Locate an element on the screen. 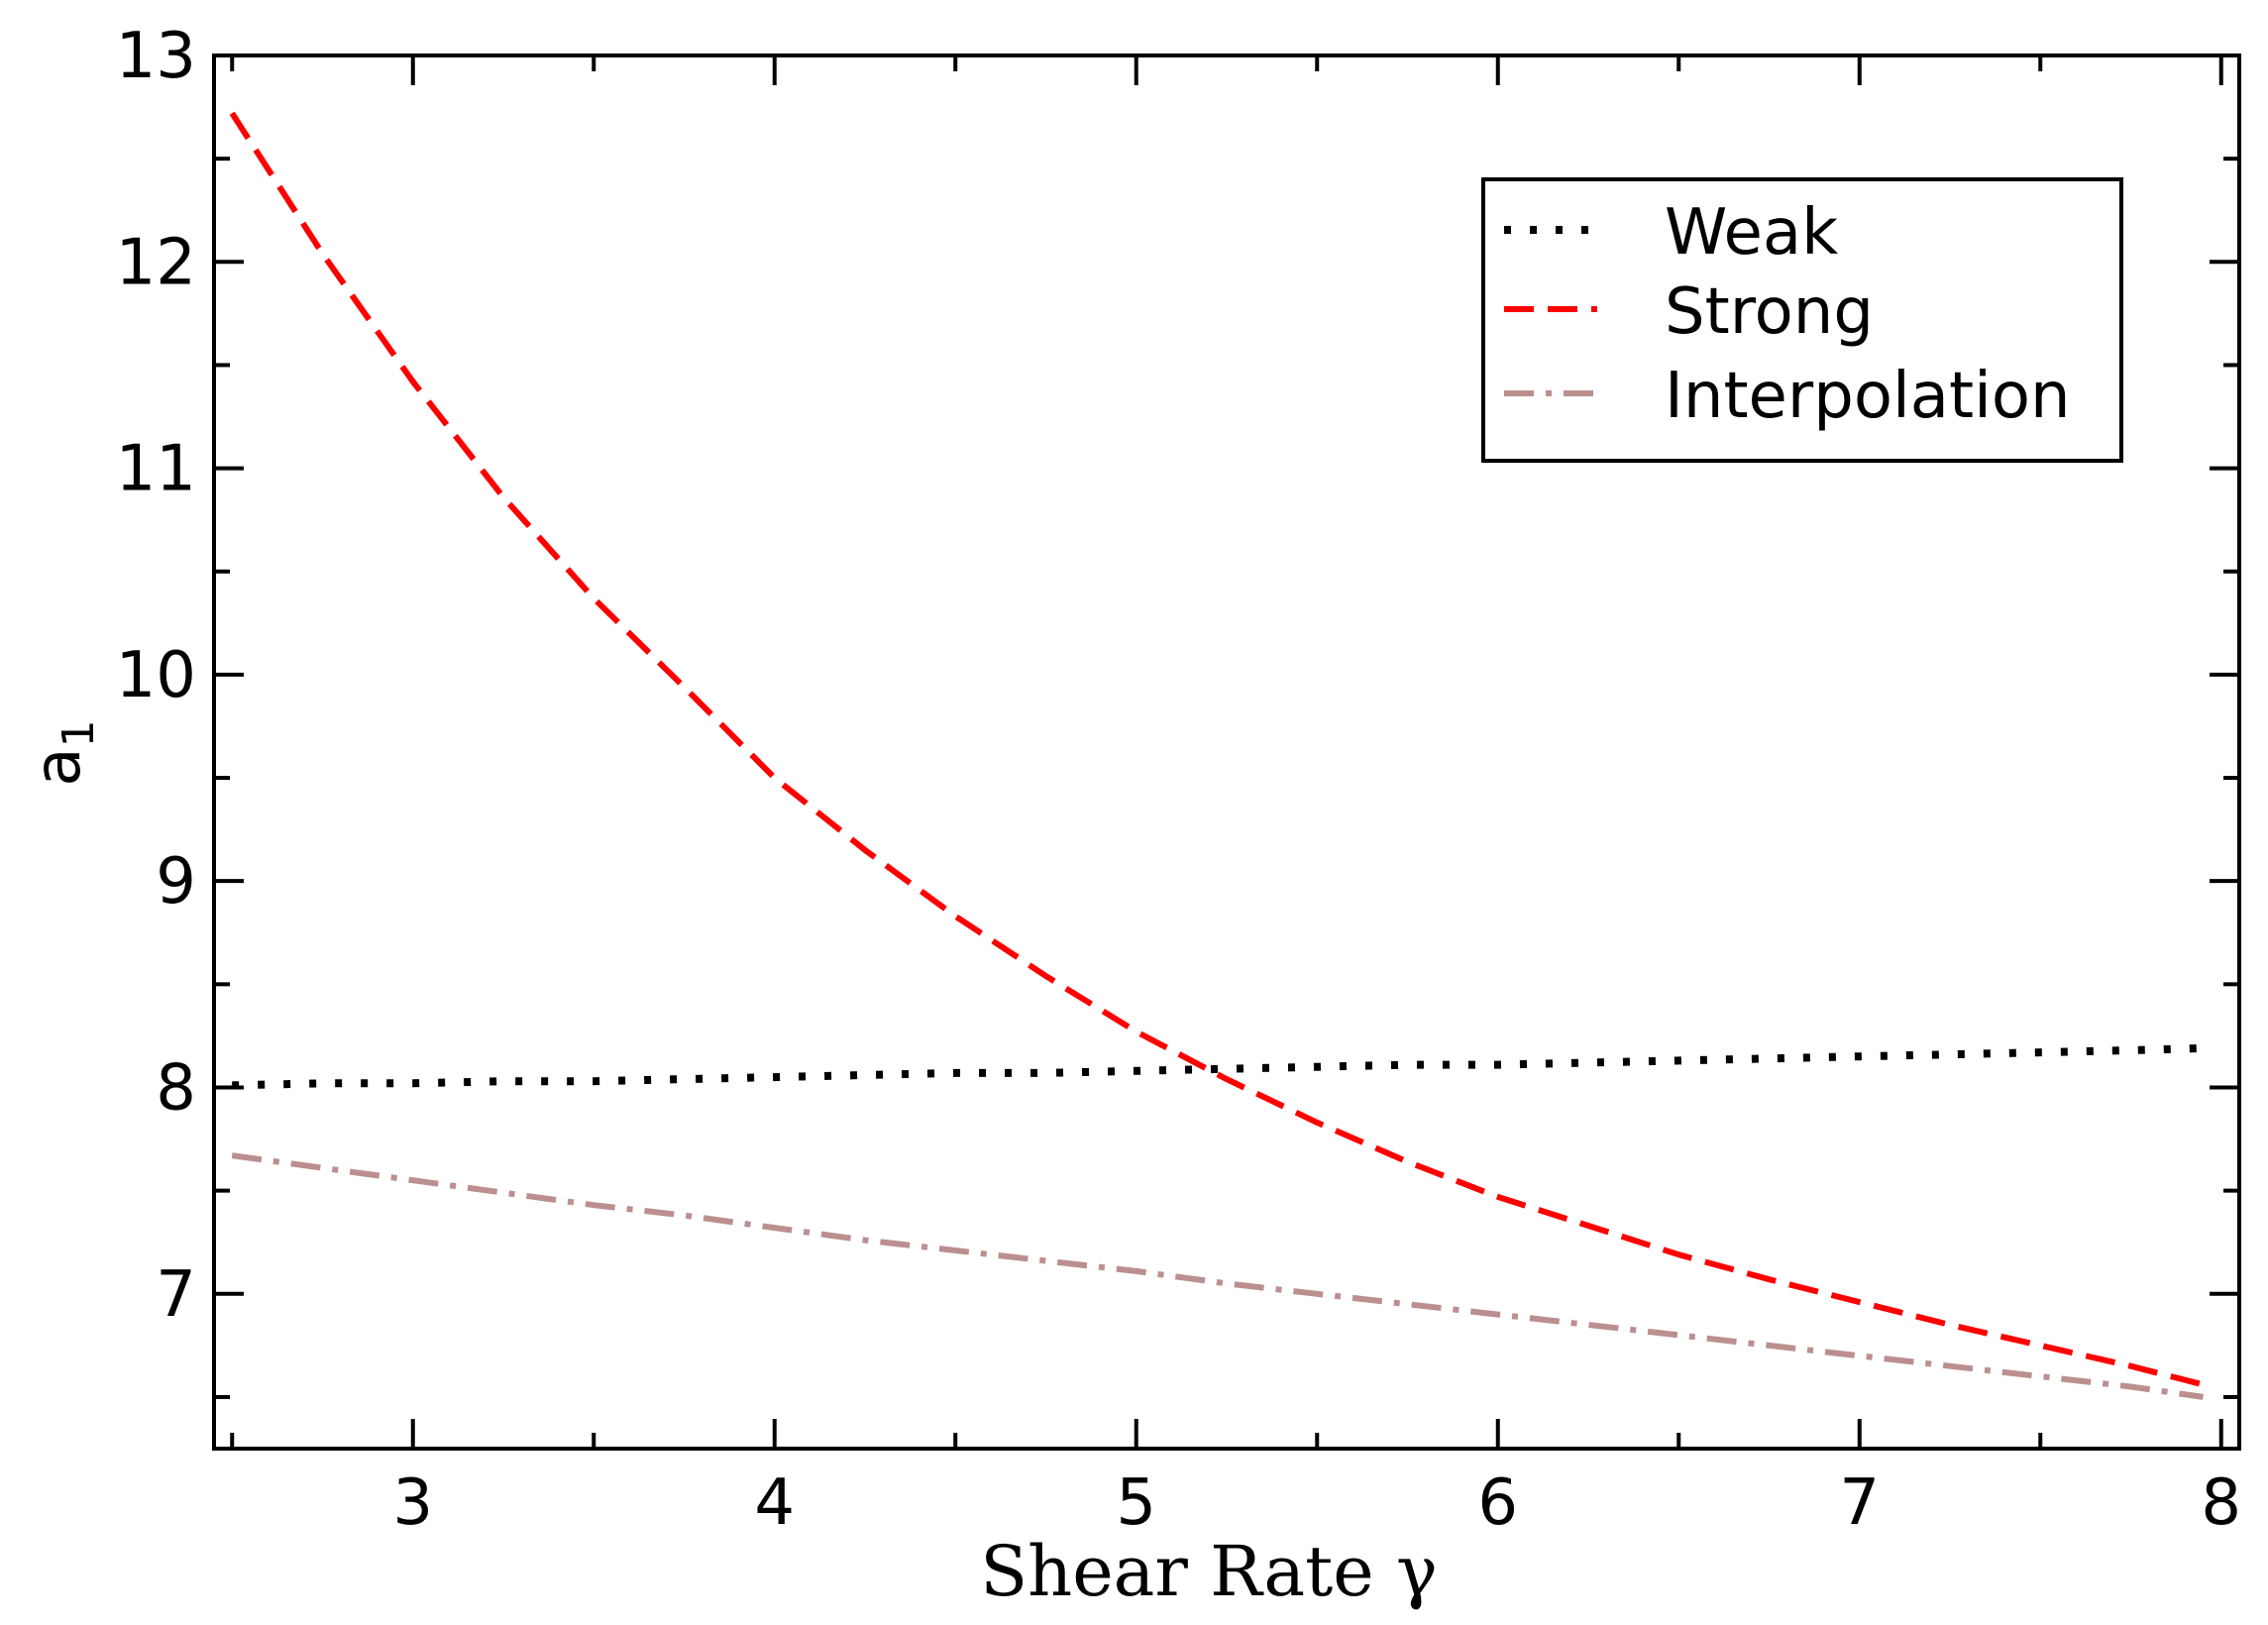 The width and height of the screenshot is (2268, 1625). x-tick-label: 7 is located at coordinates (1860, 1503).